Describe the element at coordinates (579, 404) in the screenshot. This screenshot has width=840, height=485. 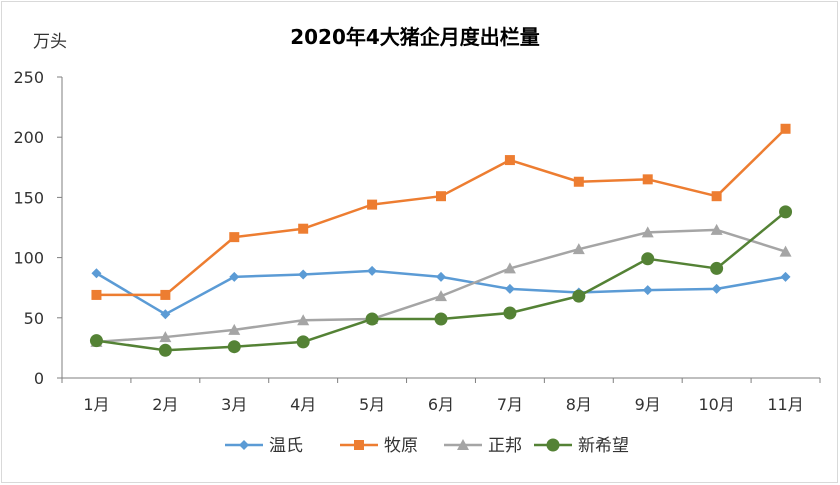
I see `x-tick-label: 8月` at that location.